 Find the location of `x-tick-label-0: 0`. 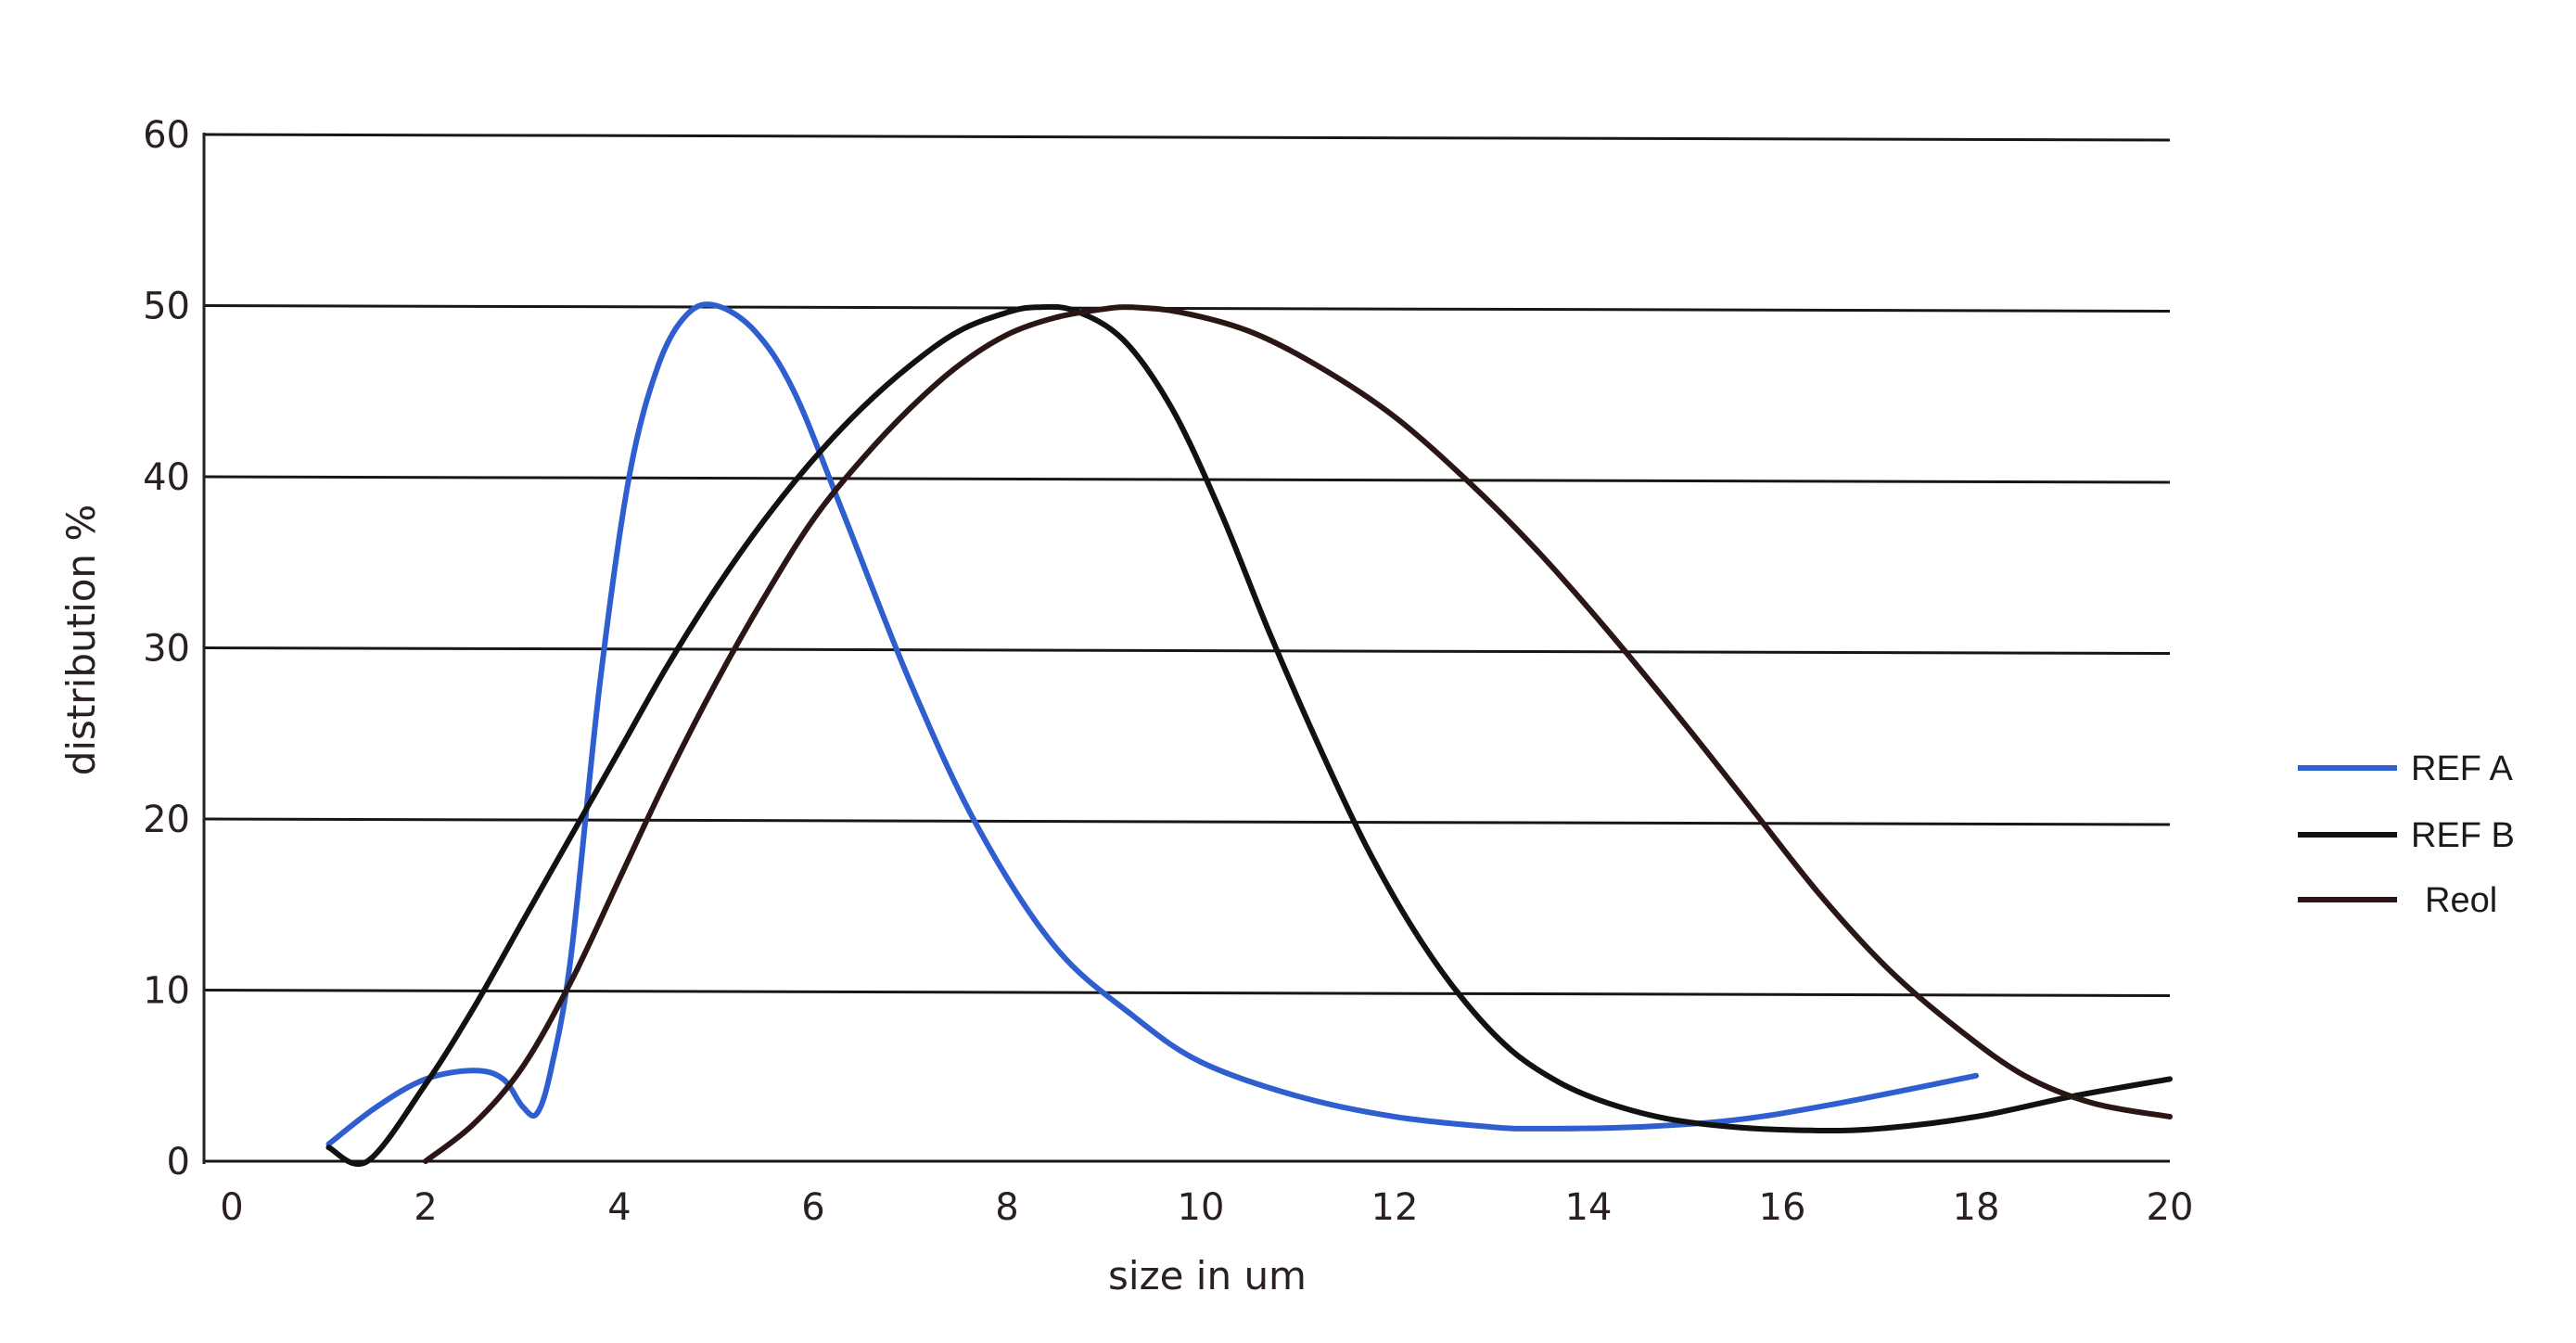

x-tick-label-0: 0 is located at coordinates (232, 1207).